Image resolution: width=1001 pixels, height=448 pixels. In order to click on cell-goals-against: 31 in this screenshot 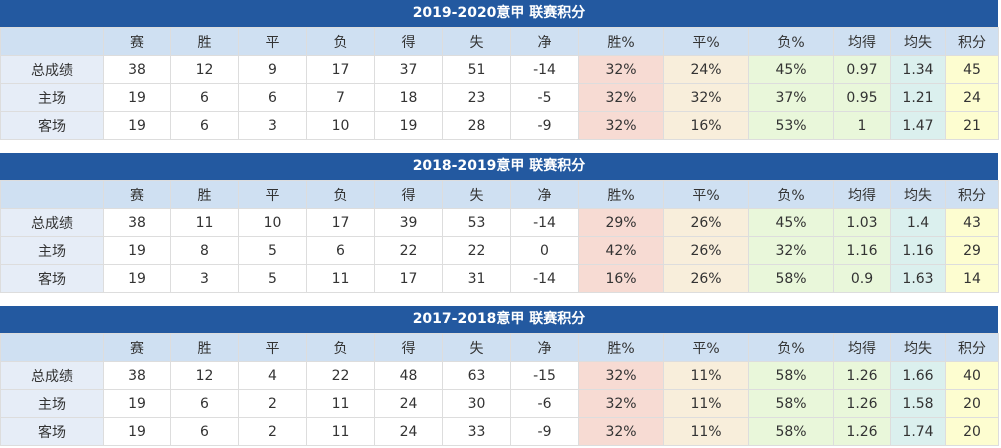, I will do `click(476, 278)`.